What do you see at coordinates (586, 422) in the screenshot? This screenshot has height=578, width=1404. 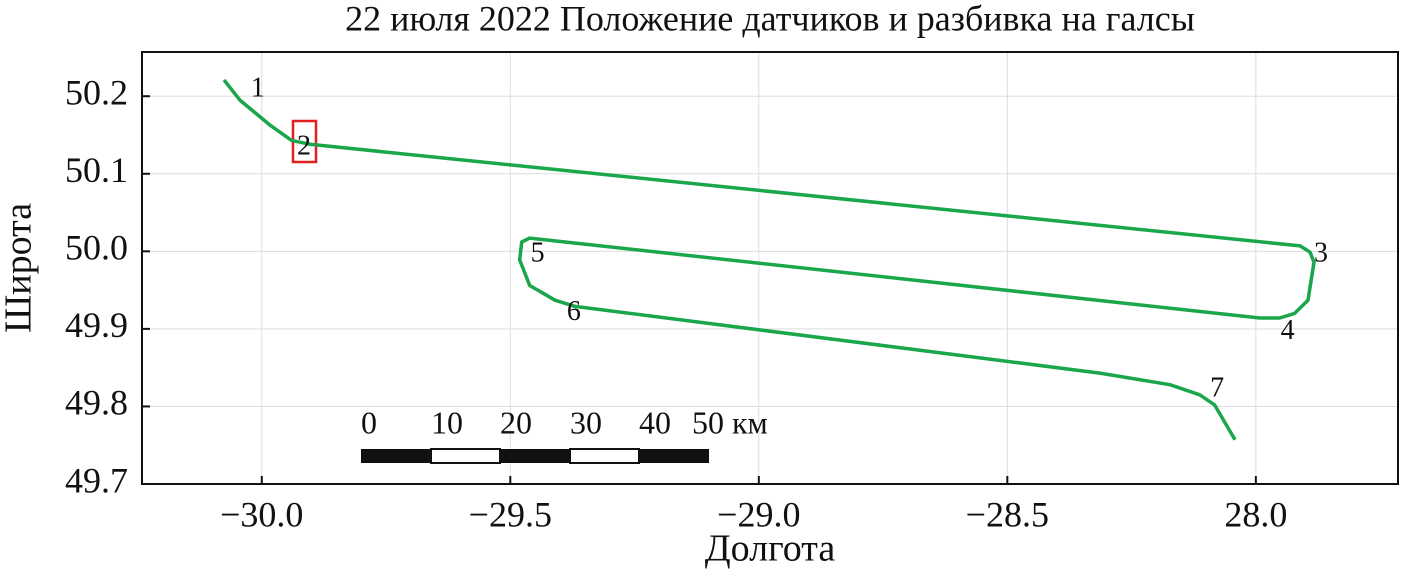 I see `scale-label: 30` at bounding box center [586, 422].